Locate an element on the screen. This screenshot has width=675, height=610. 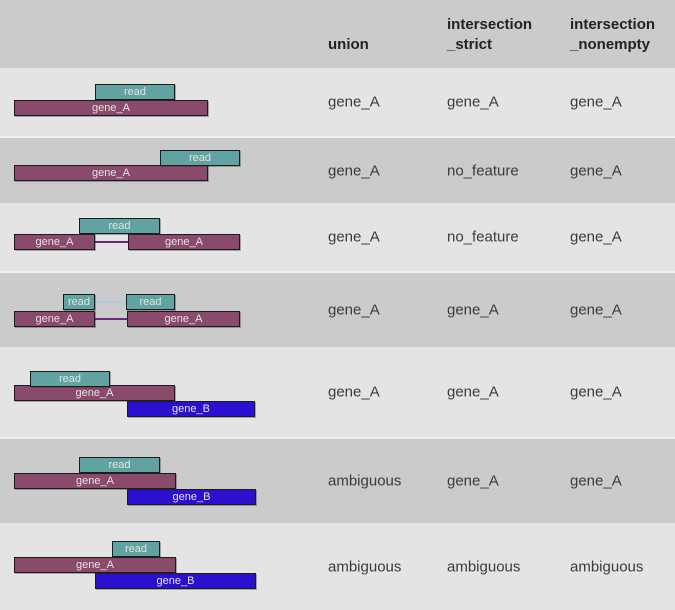
table-row: read gene_A gene_A gene_A gene_A is located at coordinates (337, 102).